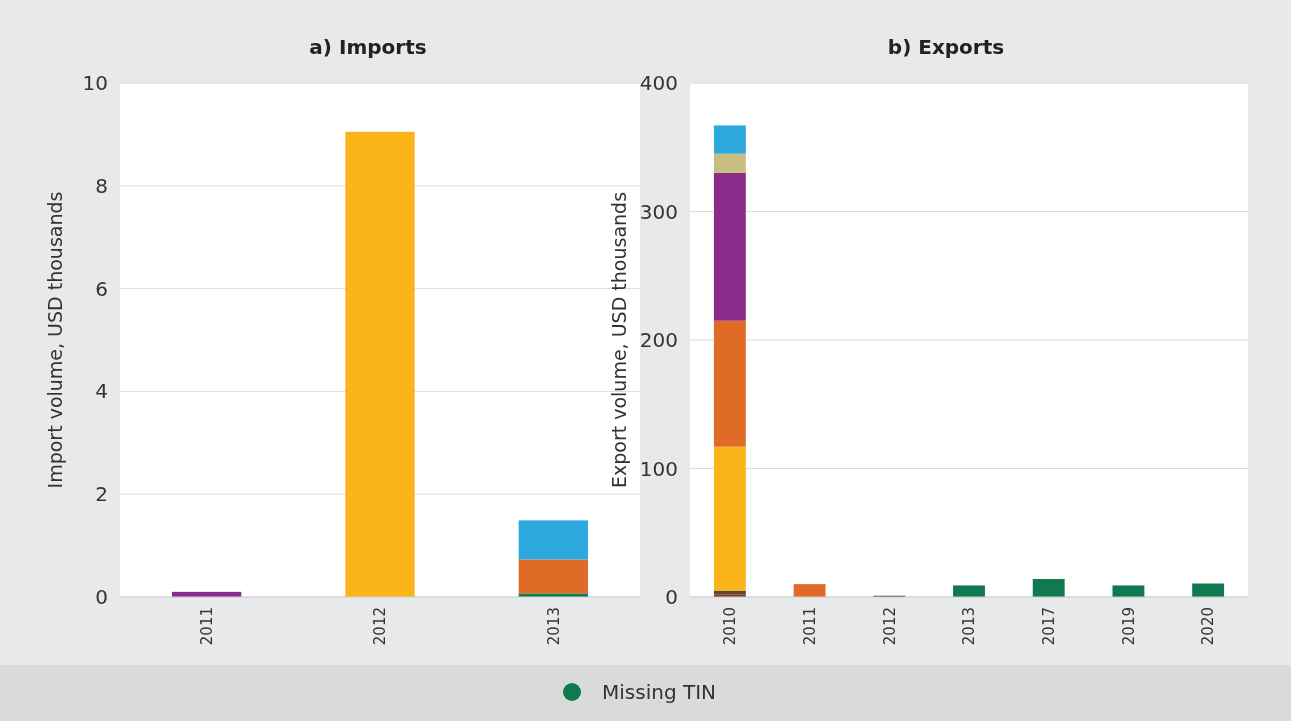  What do you see at coordinates (368, 47) in the screenshot?
I see `chart-title: a) Imports` at bounding box center [368, 47].